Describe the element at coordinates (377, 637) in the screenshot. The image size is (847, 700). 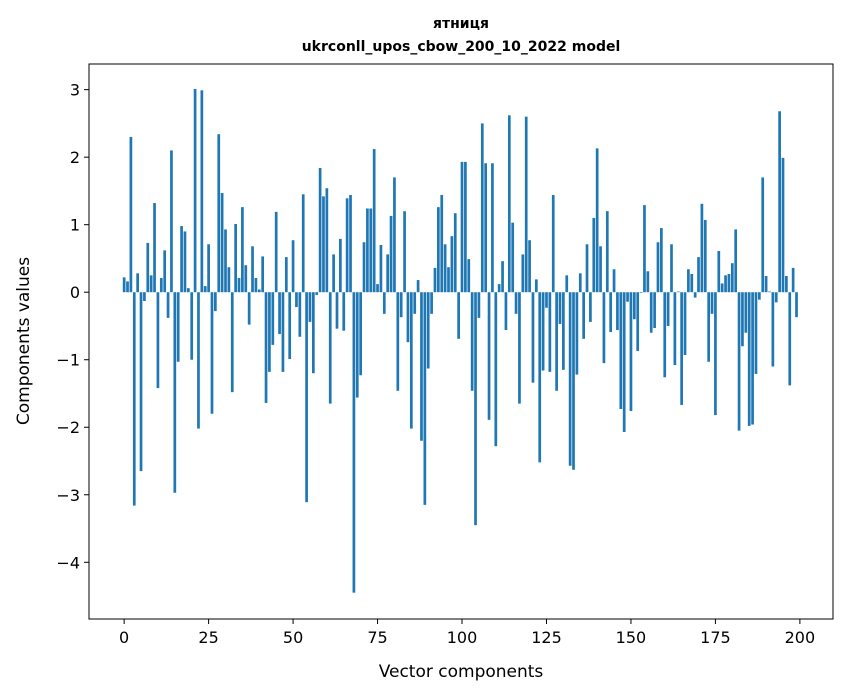
I see `x-tick-label: 75` at that location.